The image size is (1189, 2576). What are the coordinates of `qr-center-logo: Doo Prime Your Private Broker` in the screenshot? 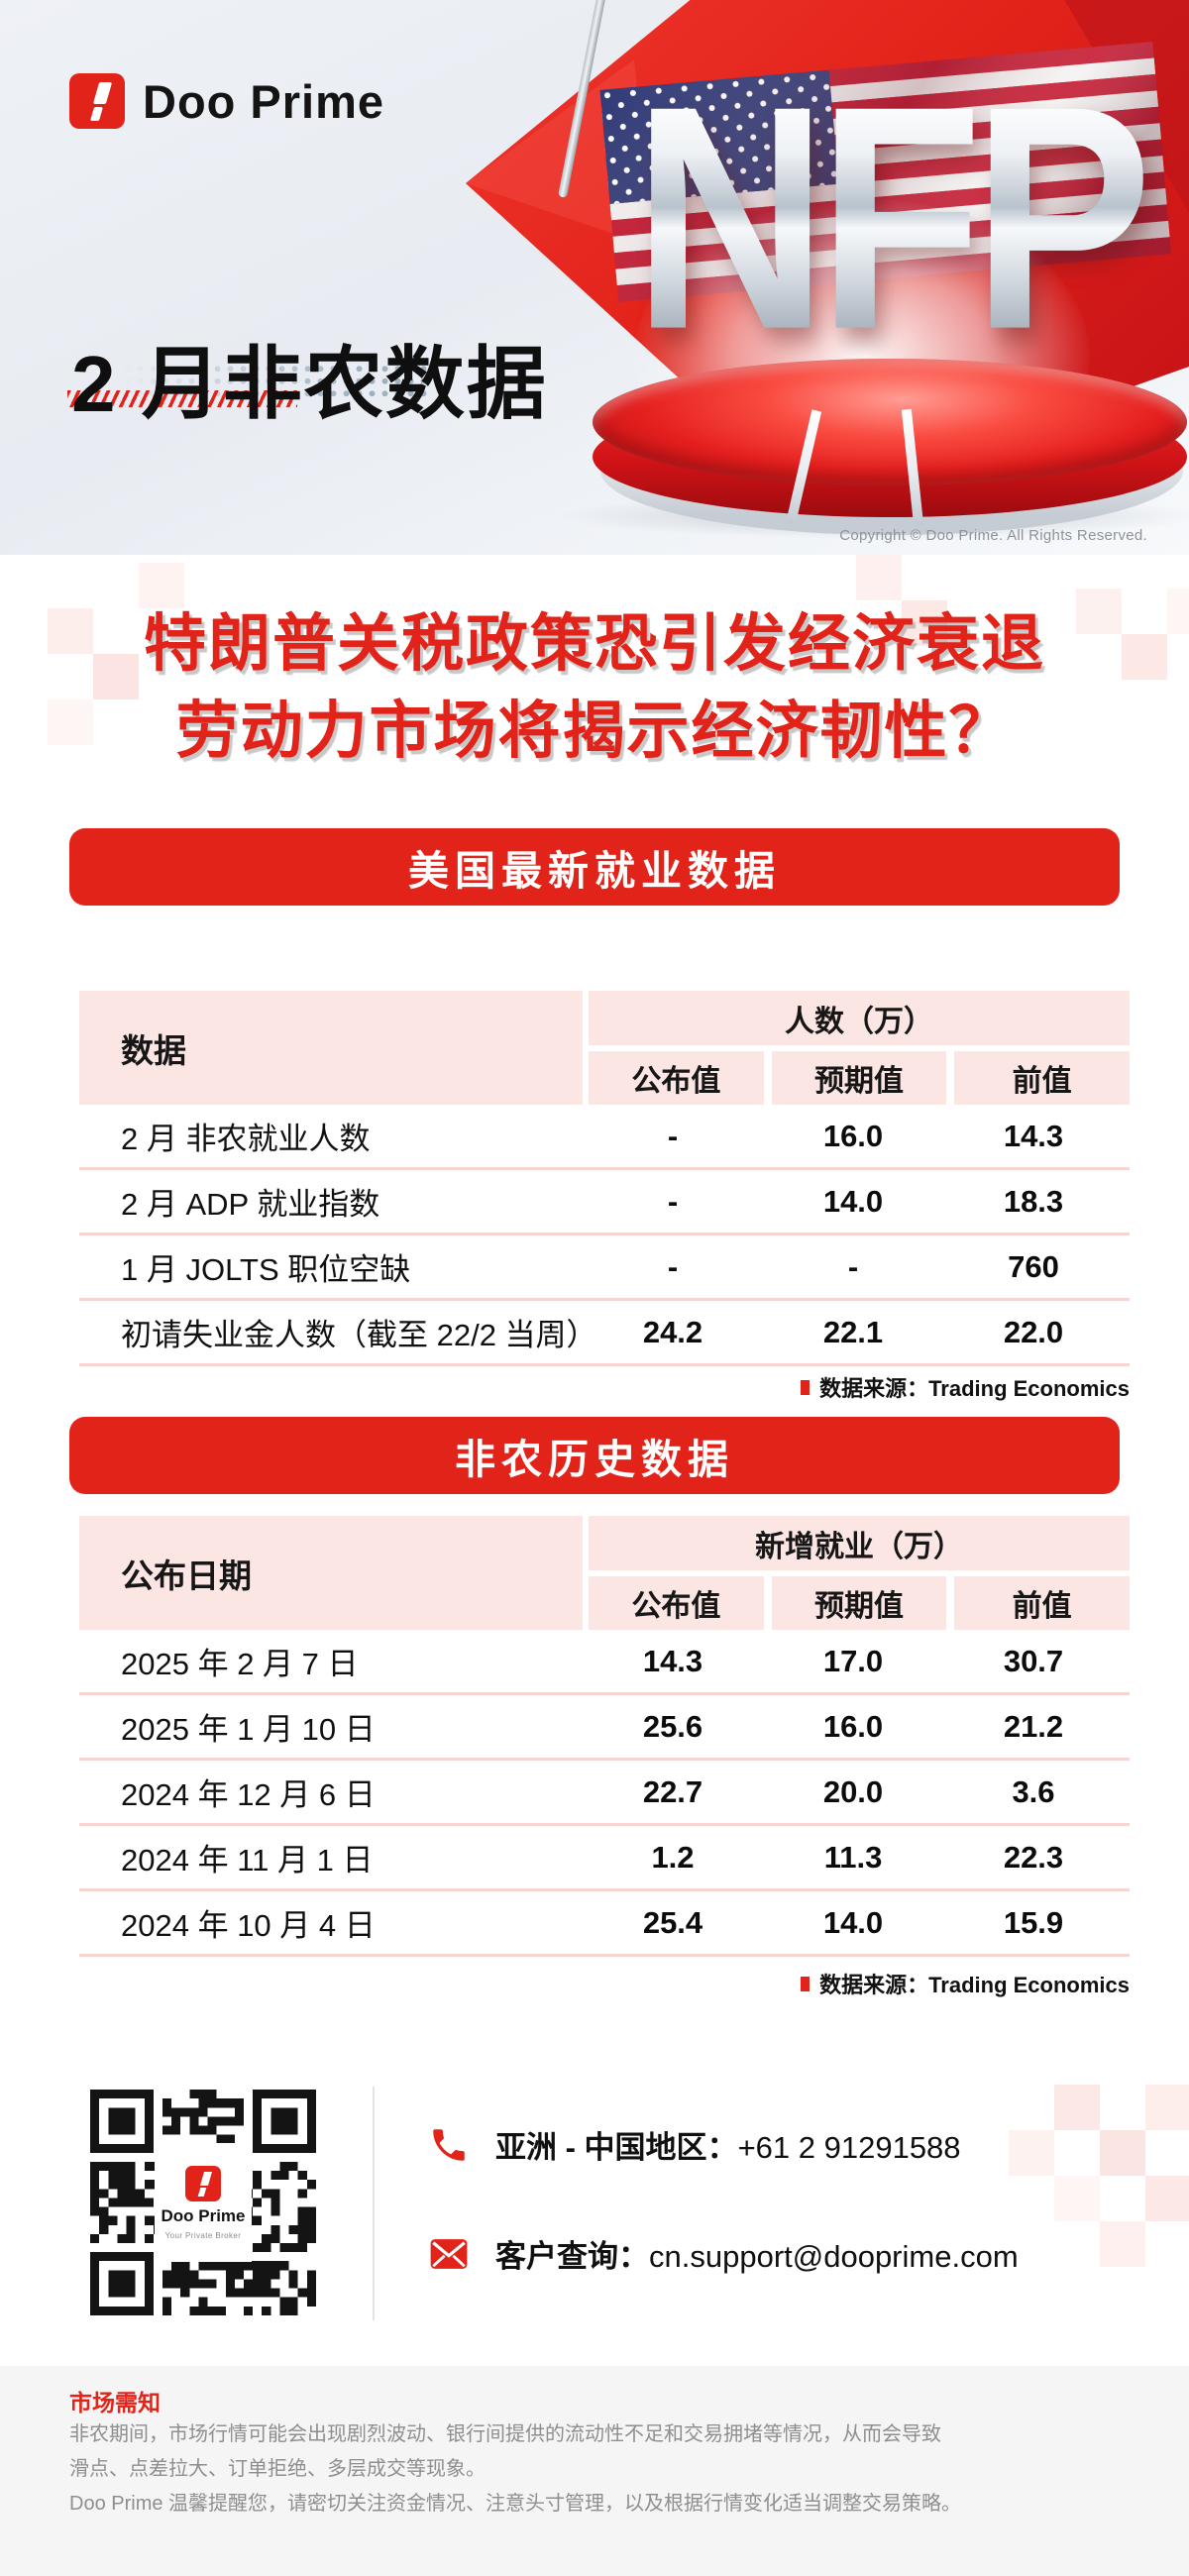 It's located at (204, 2203).